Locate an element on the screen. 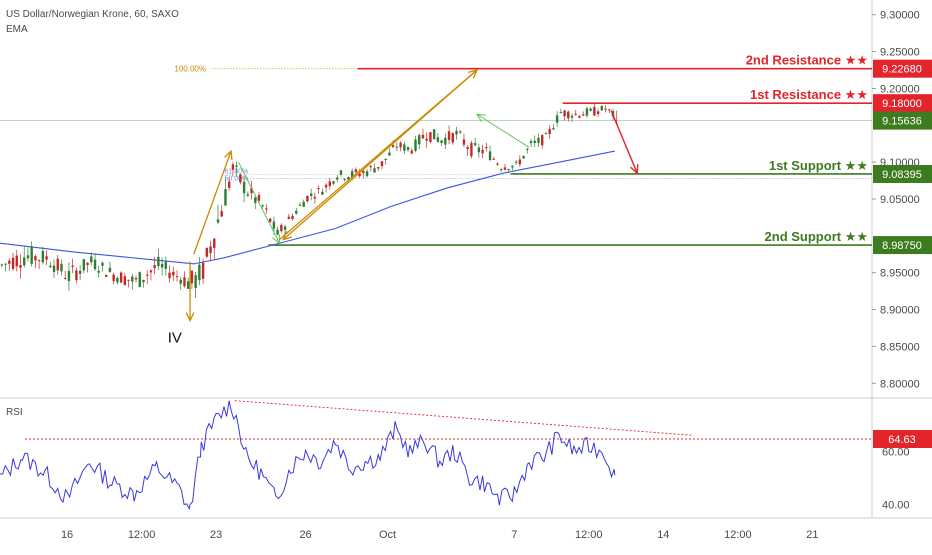 The image size is (932, 555). wave-arrow-up-1-shaft is located at coordinates (212, 202).